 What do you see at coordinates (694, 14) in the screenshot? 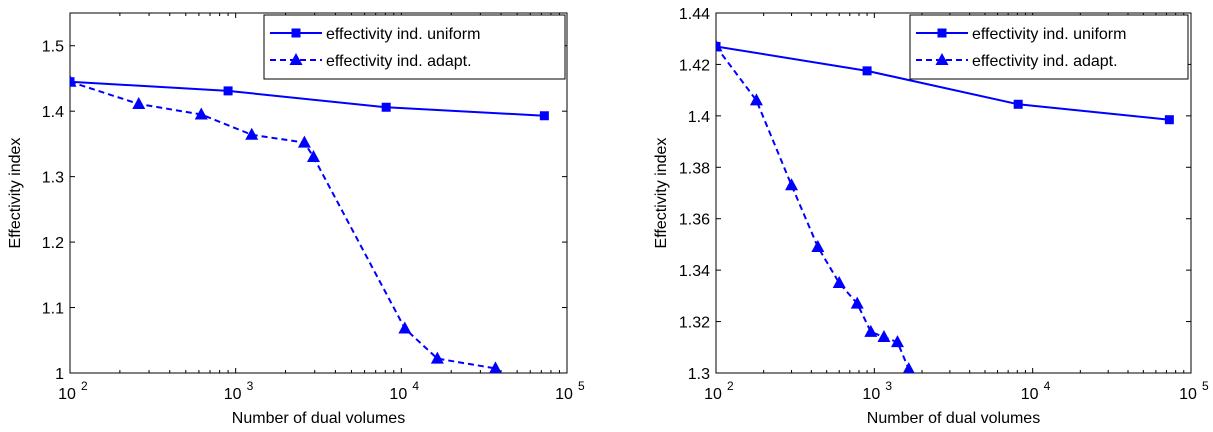
I see `y-tick-label: 1.44` at bounding box center [694, 14].